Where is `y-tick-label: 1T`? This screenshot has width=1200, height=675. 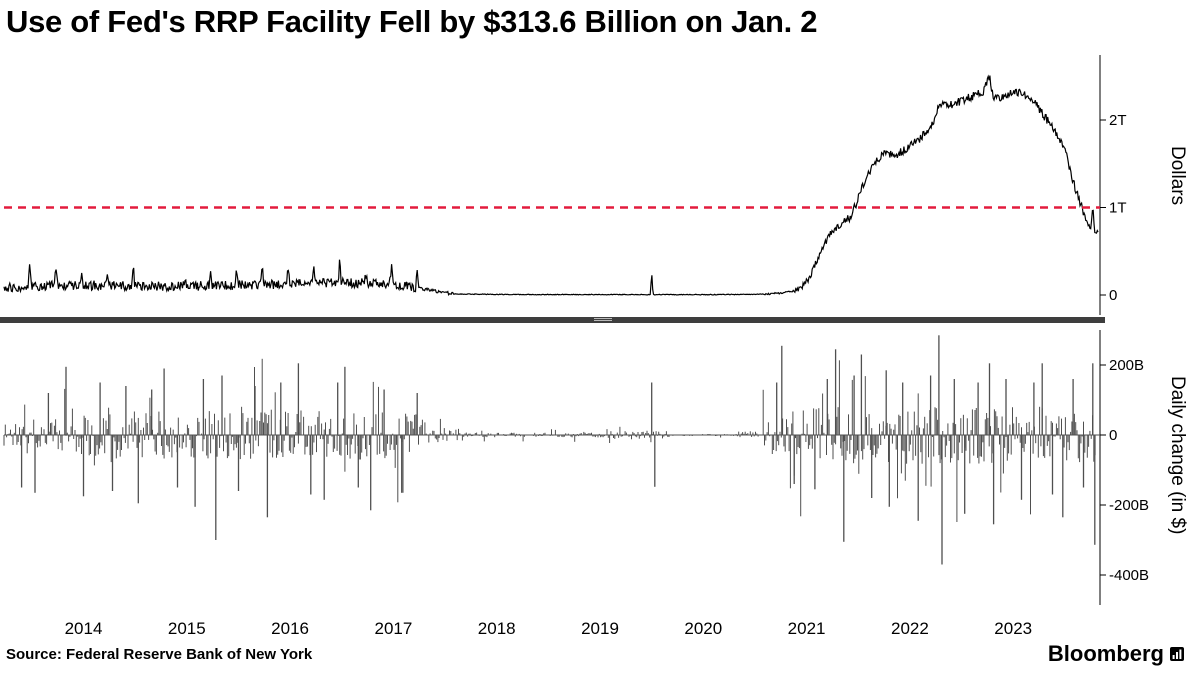 y-tick-label: 1T is located at coordinates (1118, 208).